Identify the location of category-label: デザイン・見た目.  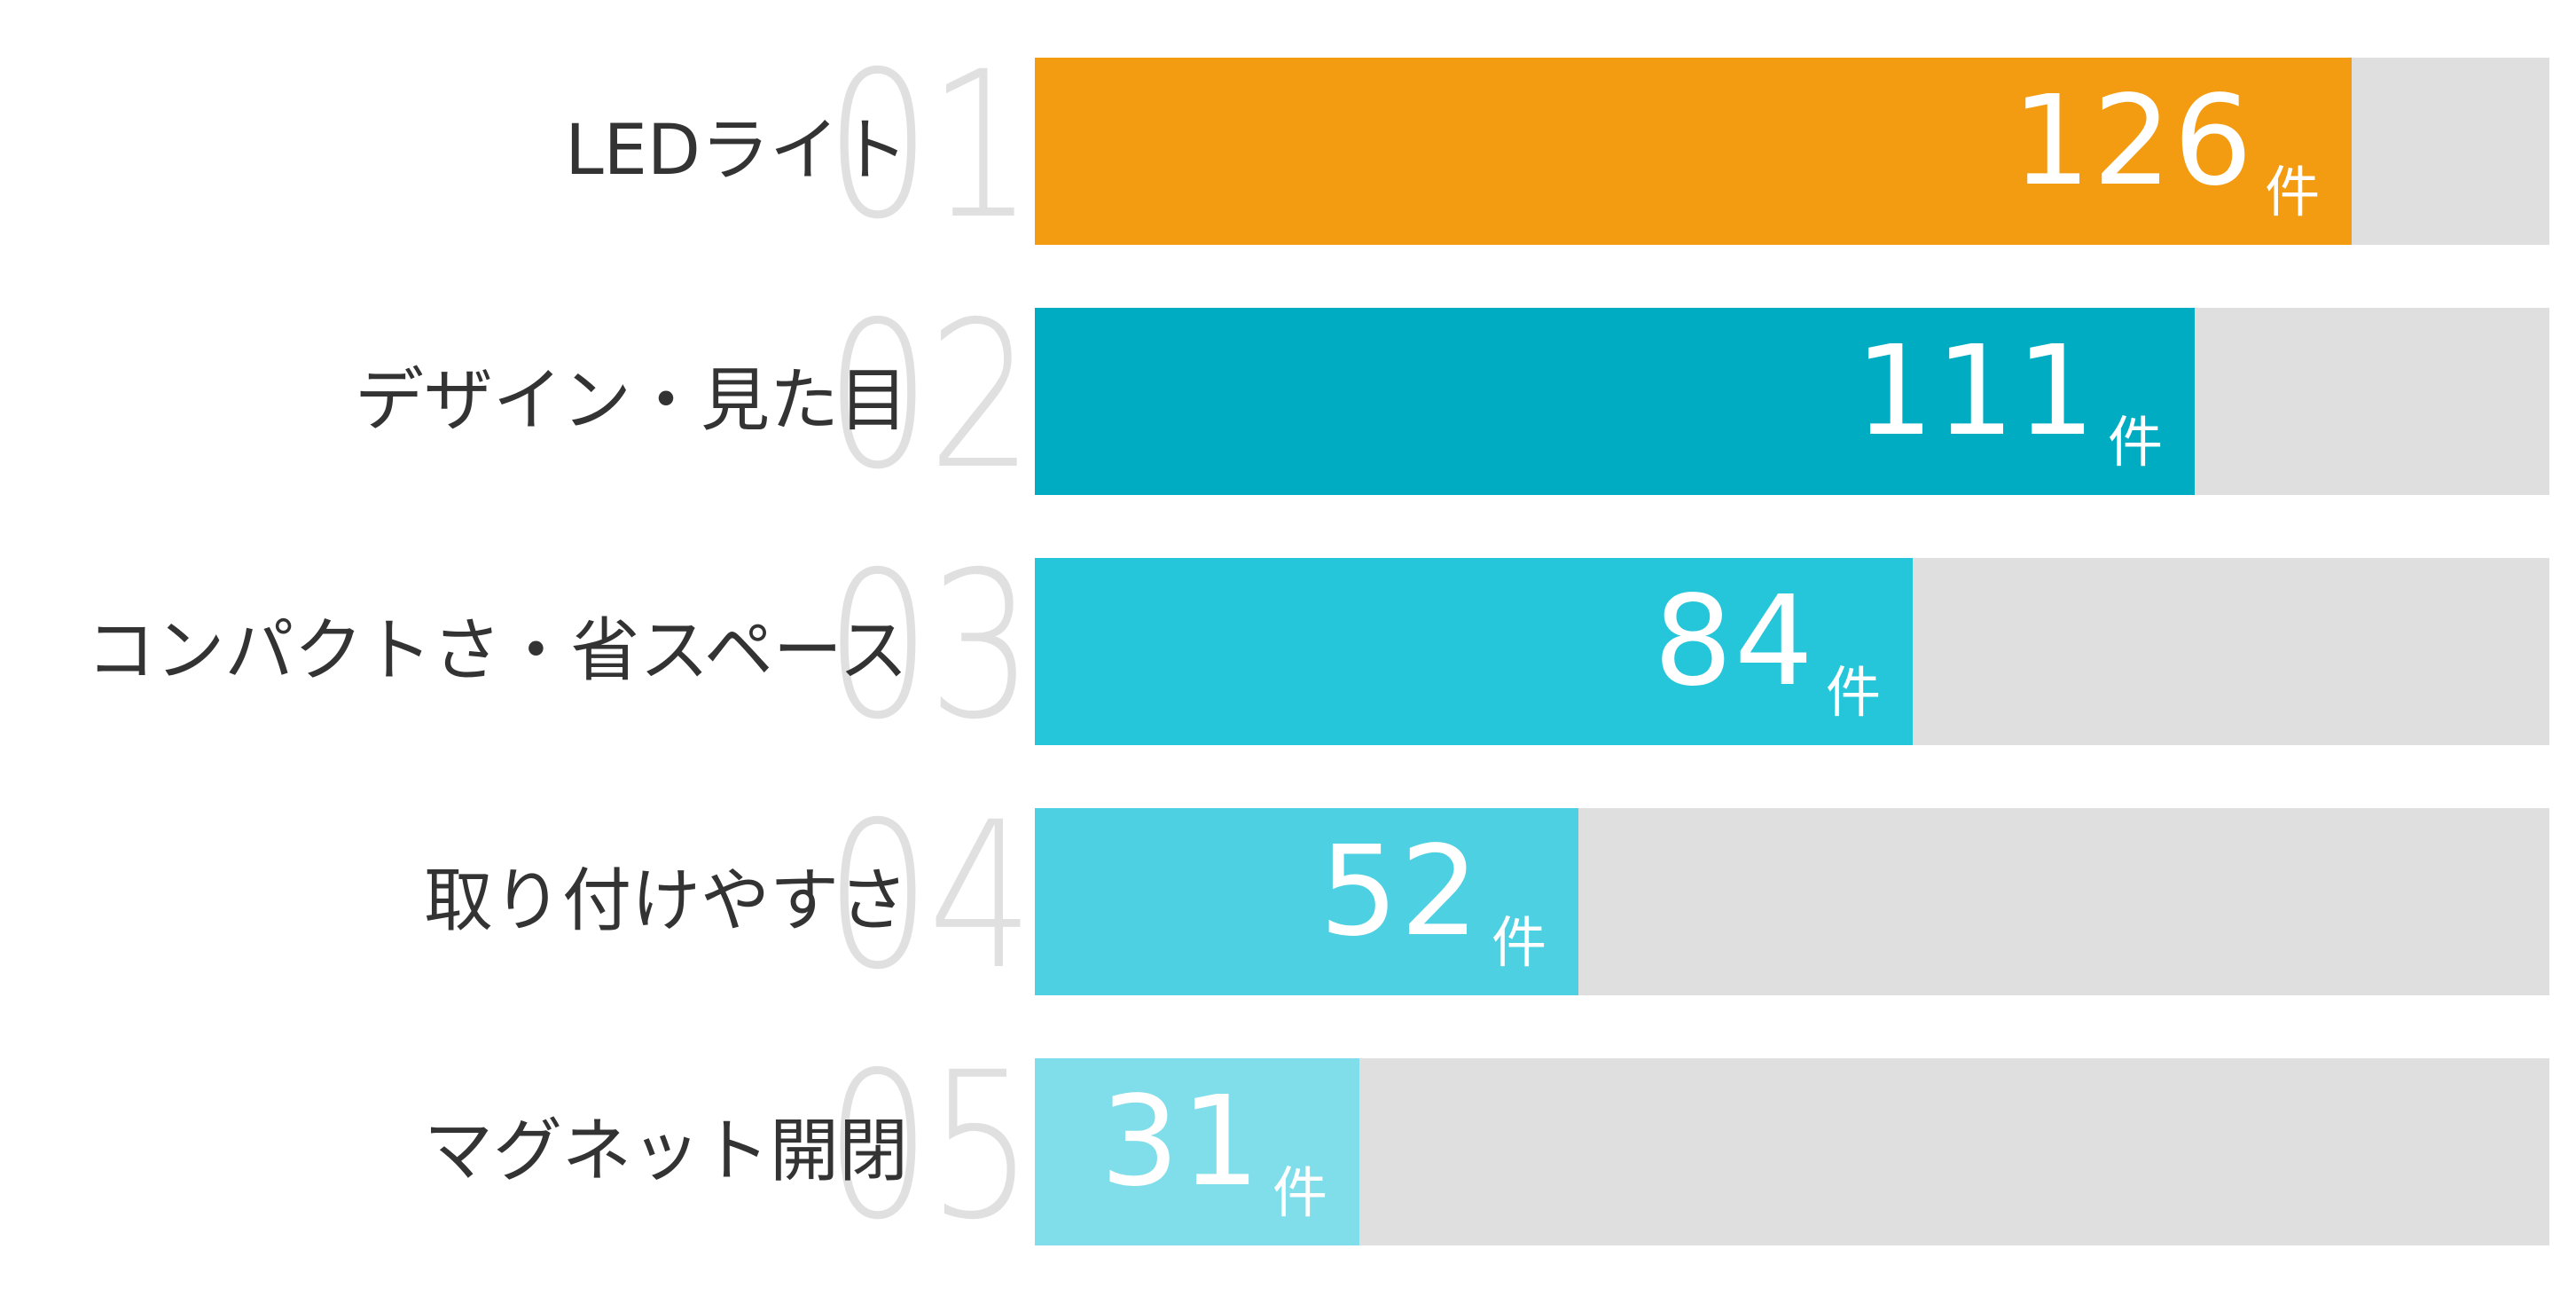
(631, 401).